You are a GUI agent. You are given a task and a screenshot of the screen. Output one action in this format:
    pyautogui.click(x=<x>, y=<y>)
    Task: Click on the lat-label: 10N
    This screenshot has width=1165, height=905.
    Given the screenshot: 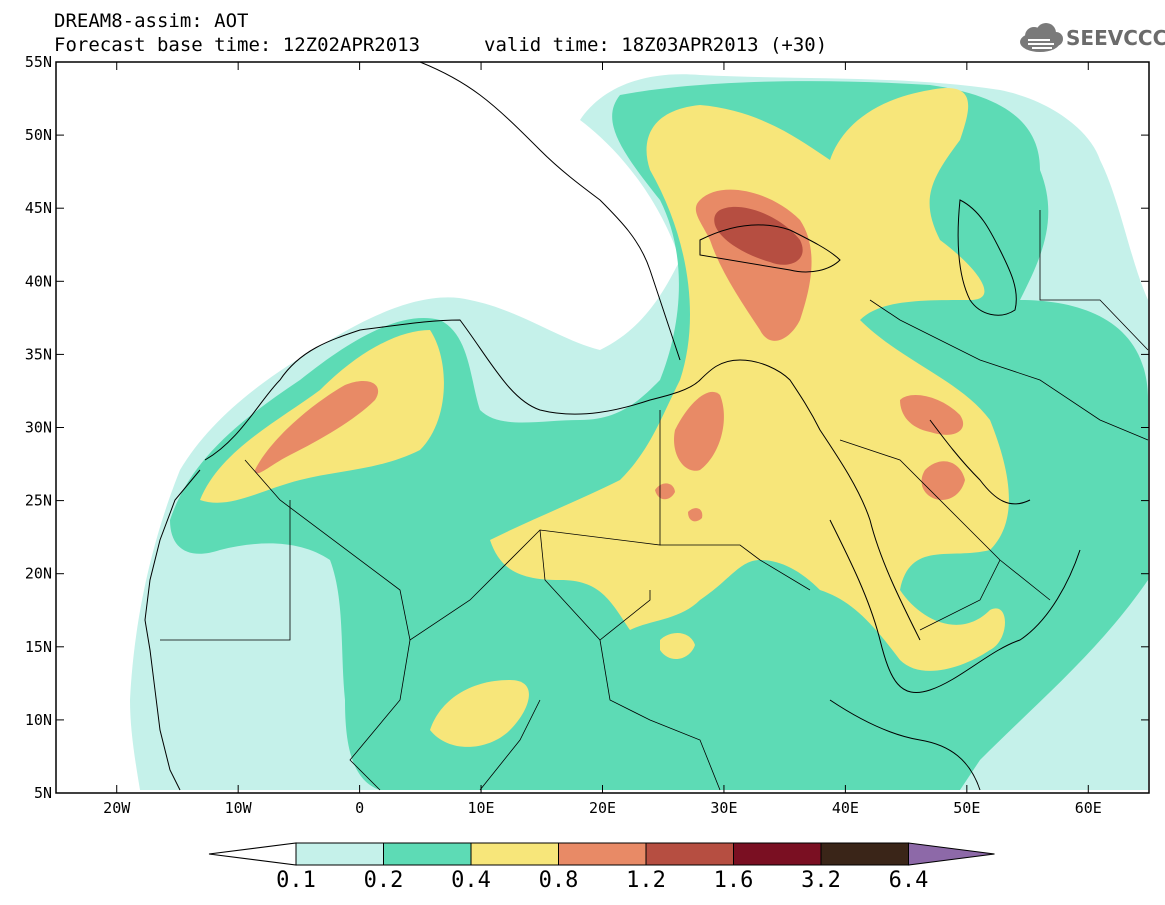 What is the action you would take?
    pyautogui.click(x=38, y=720)
    